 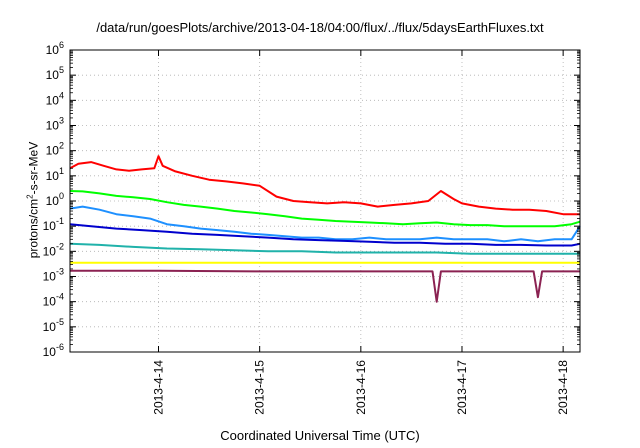 What do you see at coordinates (462, 387) in the screenshot?
I see `x-tick-label: 2013-4-17` at bounding box center [462, 387].